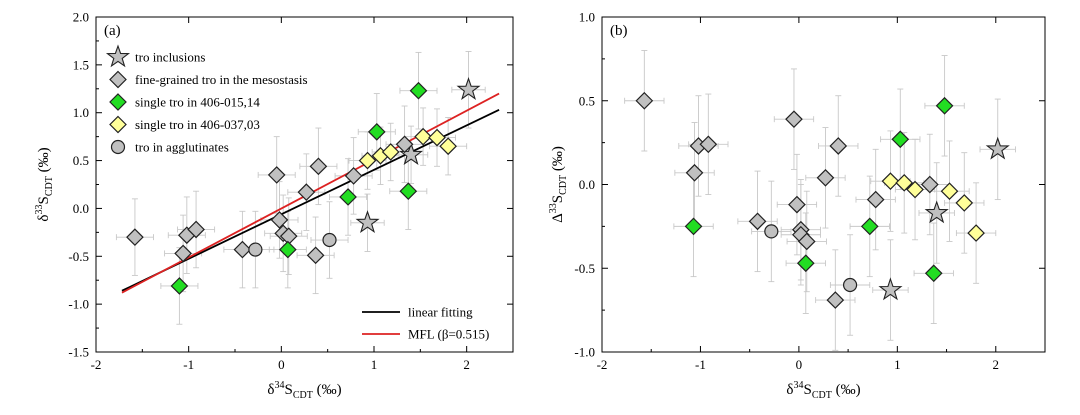 The image size is (1080, 415). What do you see at coordinates (197, 102) in the screenshot?
I see `legend-entry: single tro in 406-015,14` at bounding box center [197, 102].